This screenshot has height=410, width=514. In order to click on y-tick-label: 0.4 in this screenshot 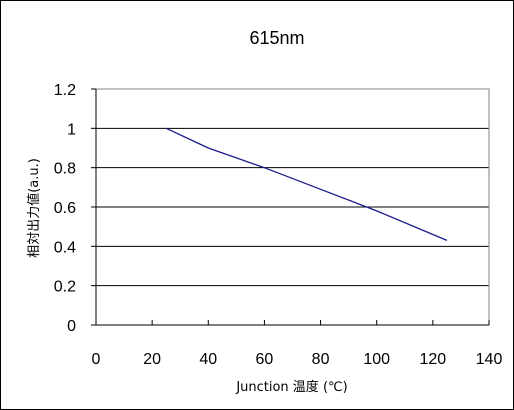, I will do `click(65, 247)`.